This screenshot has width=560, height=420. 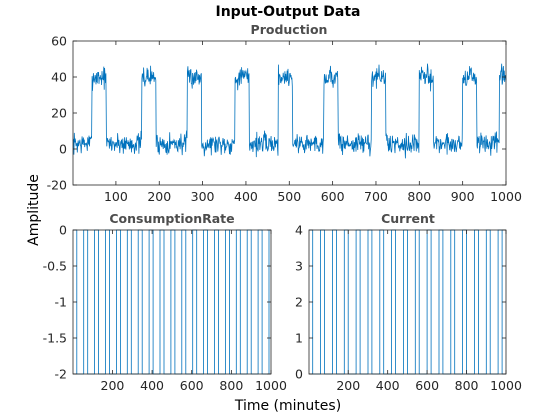 What do you see at coordinates (506, 196) in the screenshot?
I see `production-xtick-label: 1000` at bounding box center [506, 196].